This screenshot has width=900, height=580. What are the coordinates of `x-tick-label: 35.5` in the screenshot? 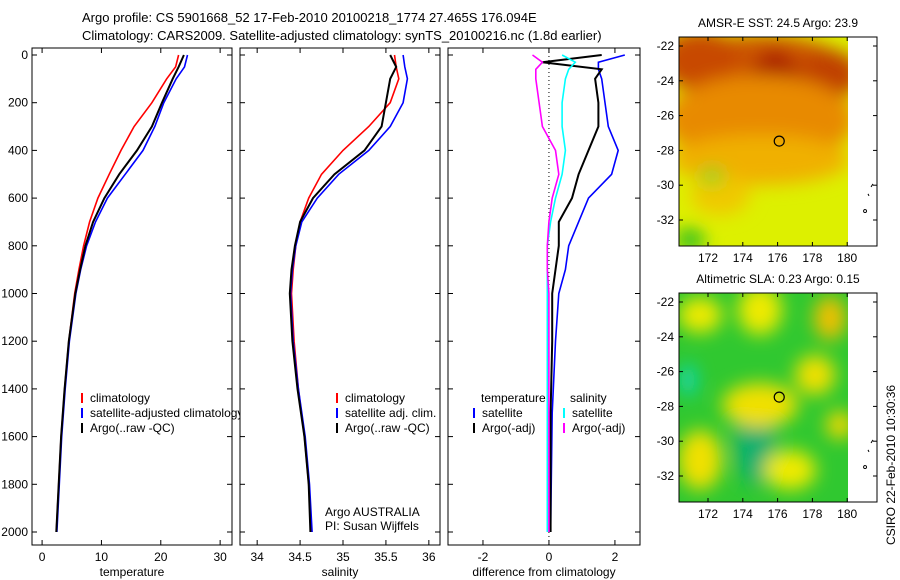 It's located at (386, 557).